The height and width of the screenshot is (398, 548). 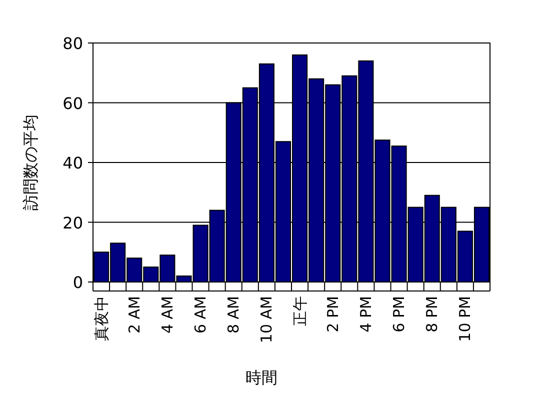 What do you see at coordinates (134, 315) in the screenshot?
I see `x-tick-label: 2 AM` at bounding box center [134, 315].